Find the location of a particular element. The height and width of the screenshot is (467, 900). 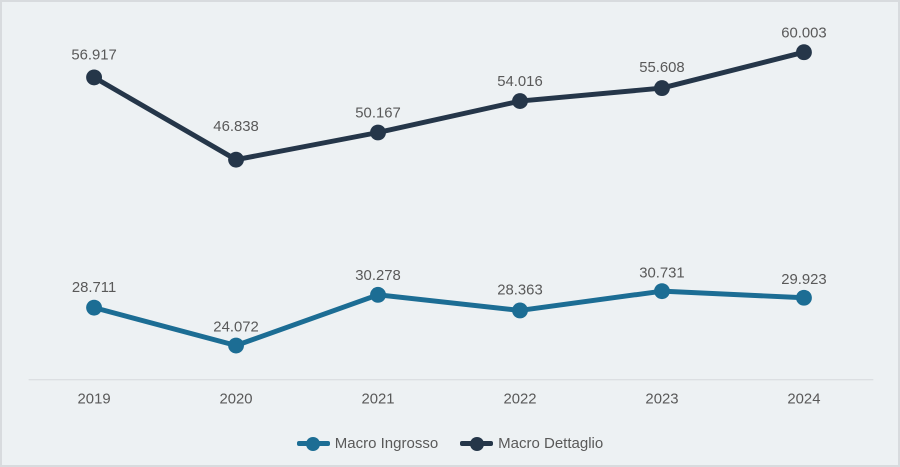

data-label: 24.072 is located at coordinates (235, 328).